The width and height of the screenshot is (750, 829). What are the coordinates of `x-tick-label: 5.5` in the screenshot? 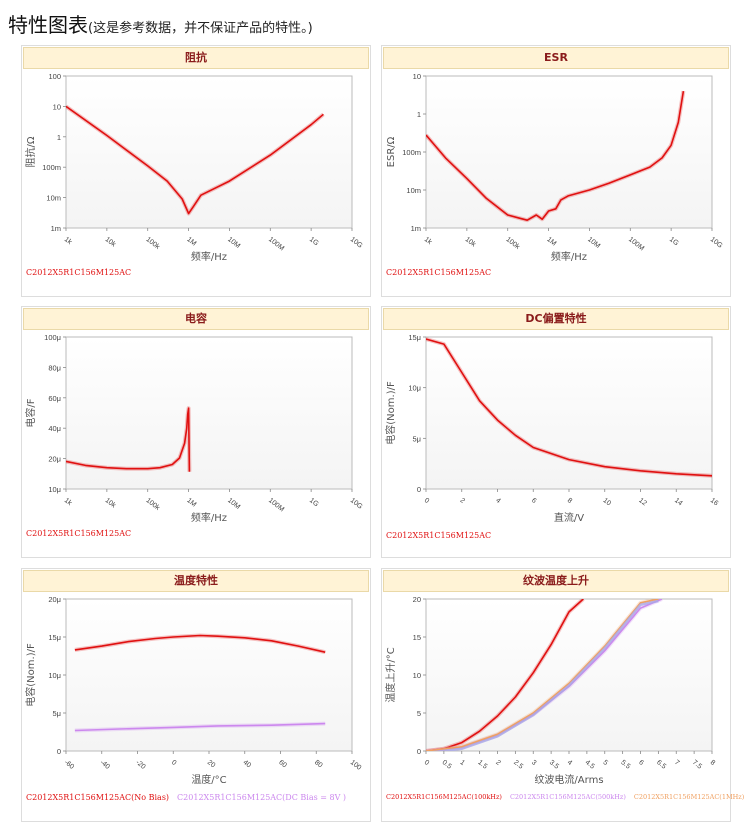 It's located at (625, 765).